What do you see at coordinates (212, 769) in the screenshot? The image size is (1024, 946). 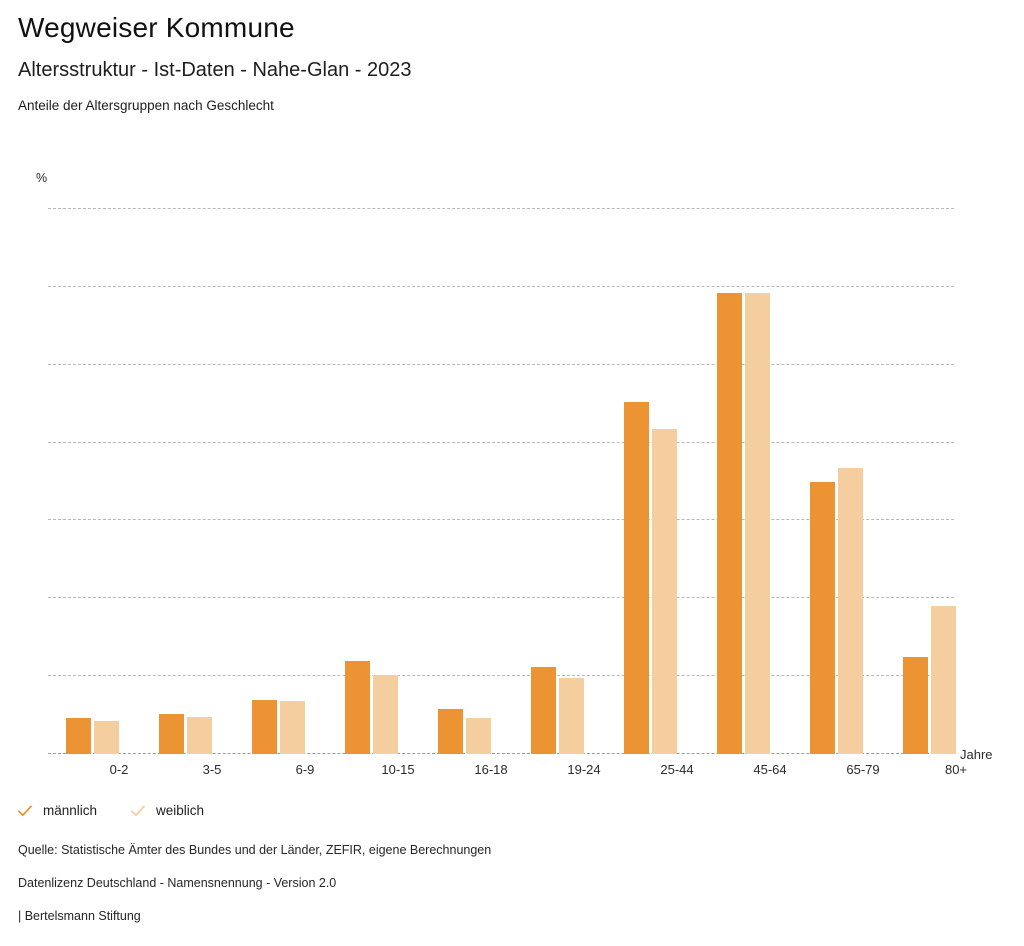 I see `x-axis-tick-label: 3-5` at bounding box center [212, 769].